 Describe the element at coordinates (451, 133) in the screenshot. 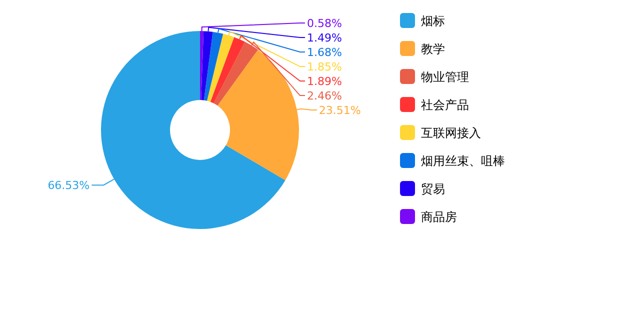

I see `legend-label: 互联网接入` at that location.